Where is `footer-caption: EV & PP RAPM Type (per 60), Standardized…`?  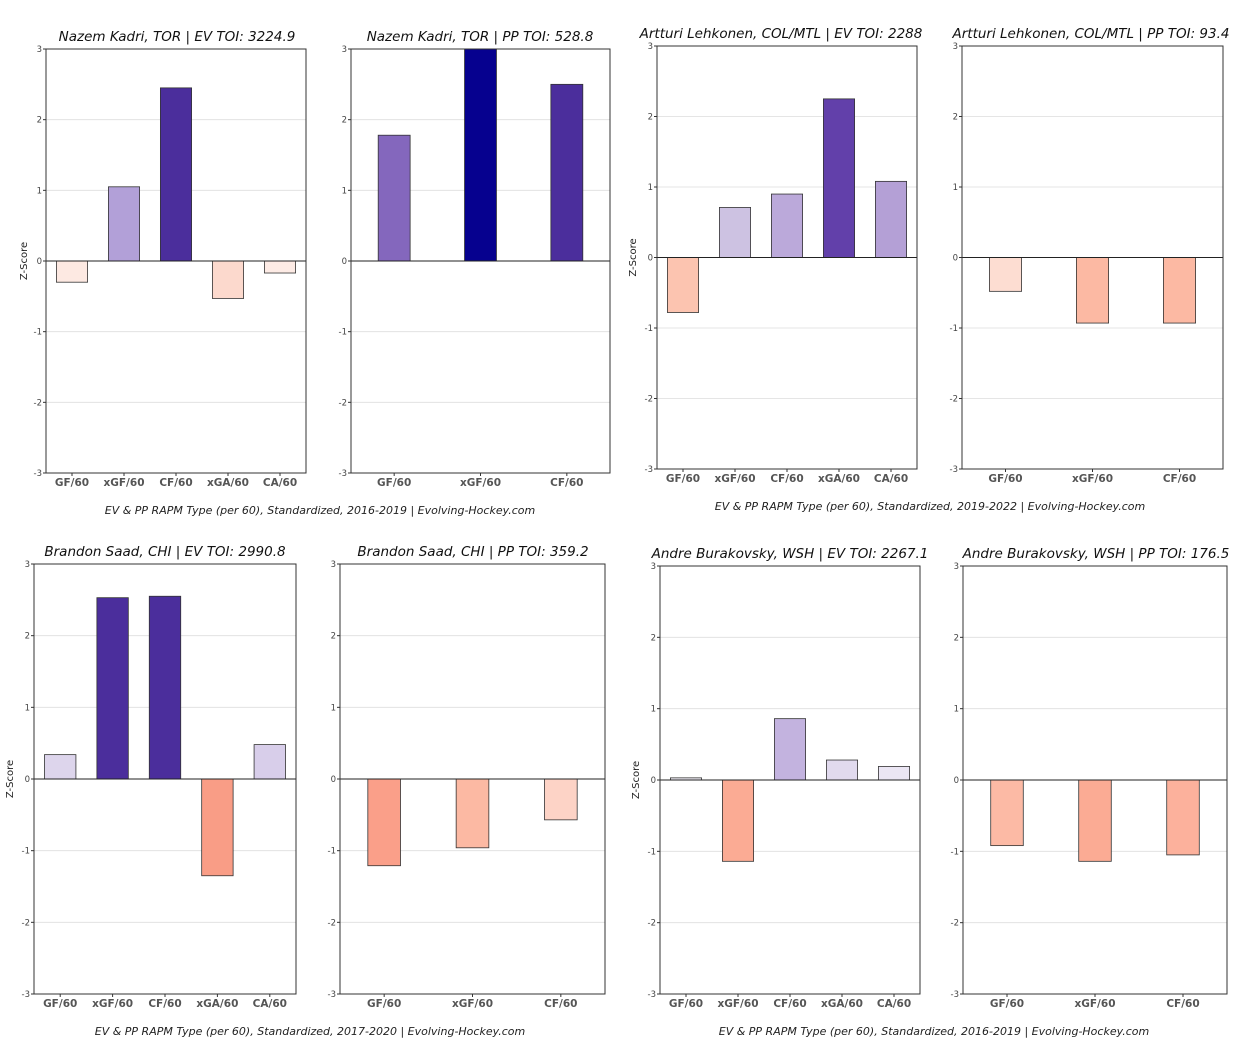
footer-caption: EV & PP RAPM Type (per 60), Standardized… is located at coordinates (930, 506).